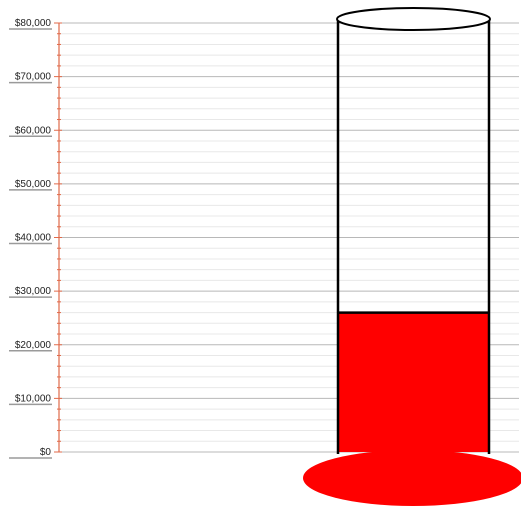 Image resolution: width=521 pixels, height=507 pixels. Describe the element at coordinates (33, 77) in the screenshot. I see `y-tick-label: $70,000` at that location.